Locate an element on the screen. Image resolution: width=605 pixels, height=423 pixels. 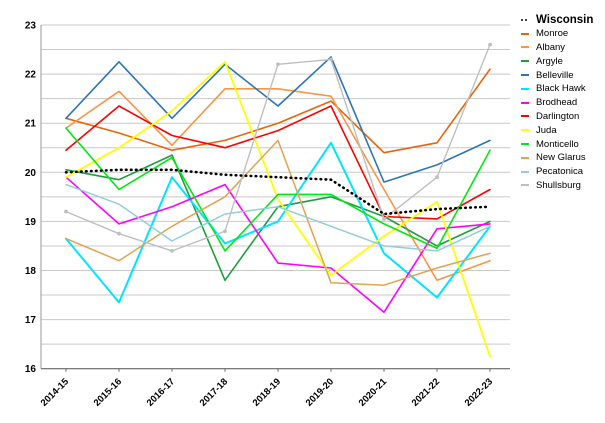
y-tick-label: 22 is located at coordinates (31, 75).